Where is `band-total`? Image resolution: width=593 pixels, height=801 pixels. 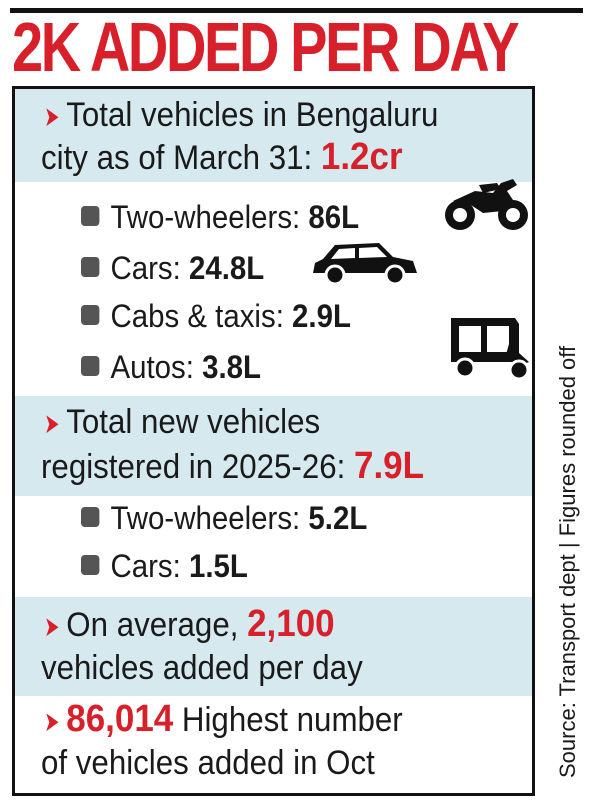
band-total is located at coordinates (273, 135).